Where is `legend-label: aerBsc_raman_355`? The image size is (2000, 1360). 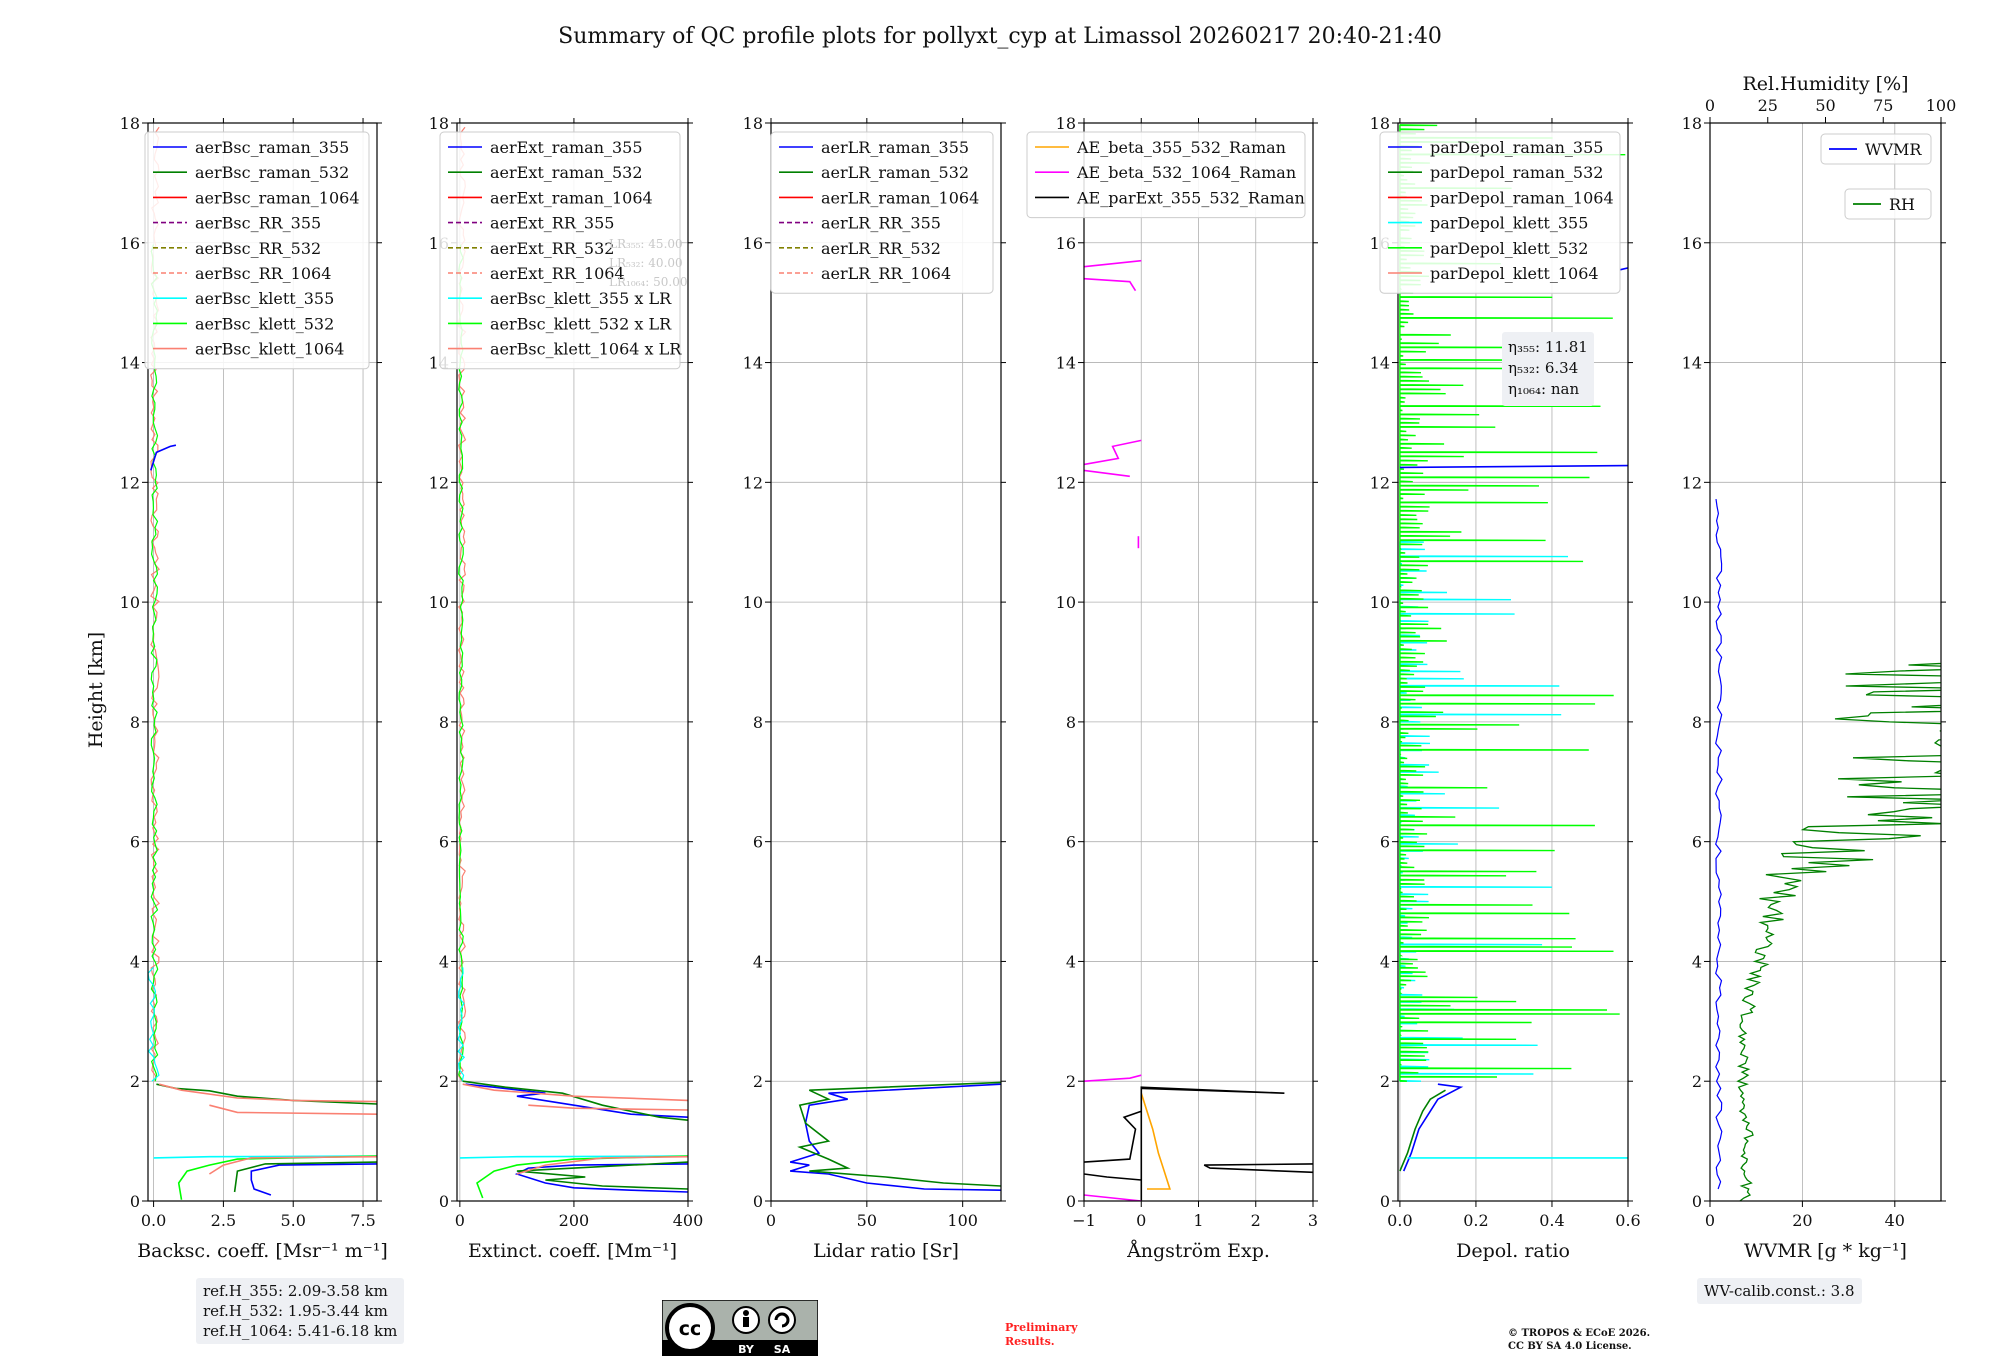 legend-label: aerBsc_raman_355 is located at coordinates (272, 147).